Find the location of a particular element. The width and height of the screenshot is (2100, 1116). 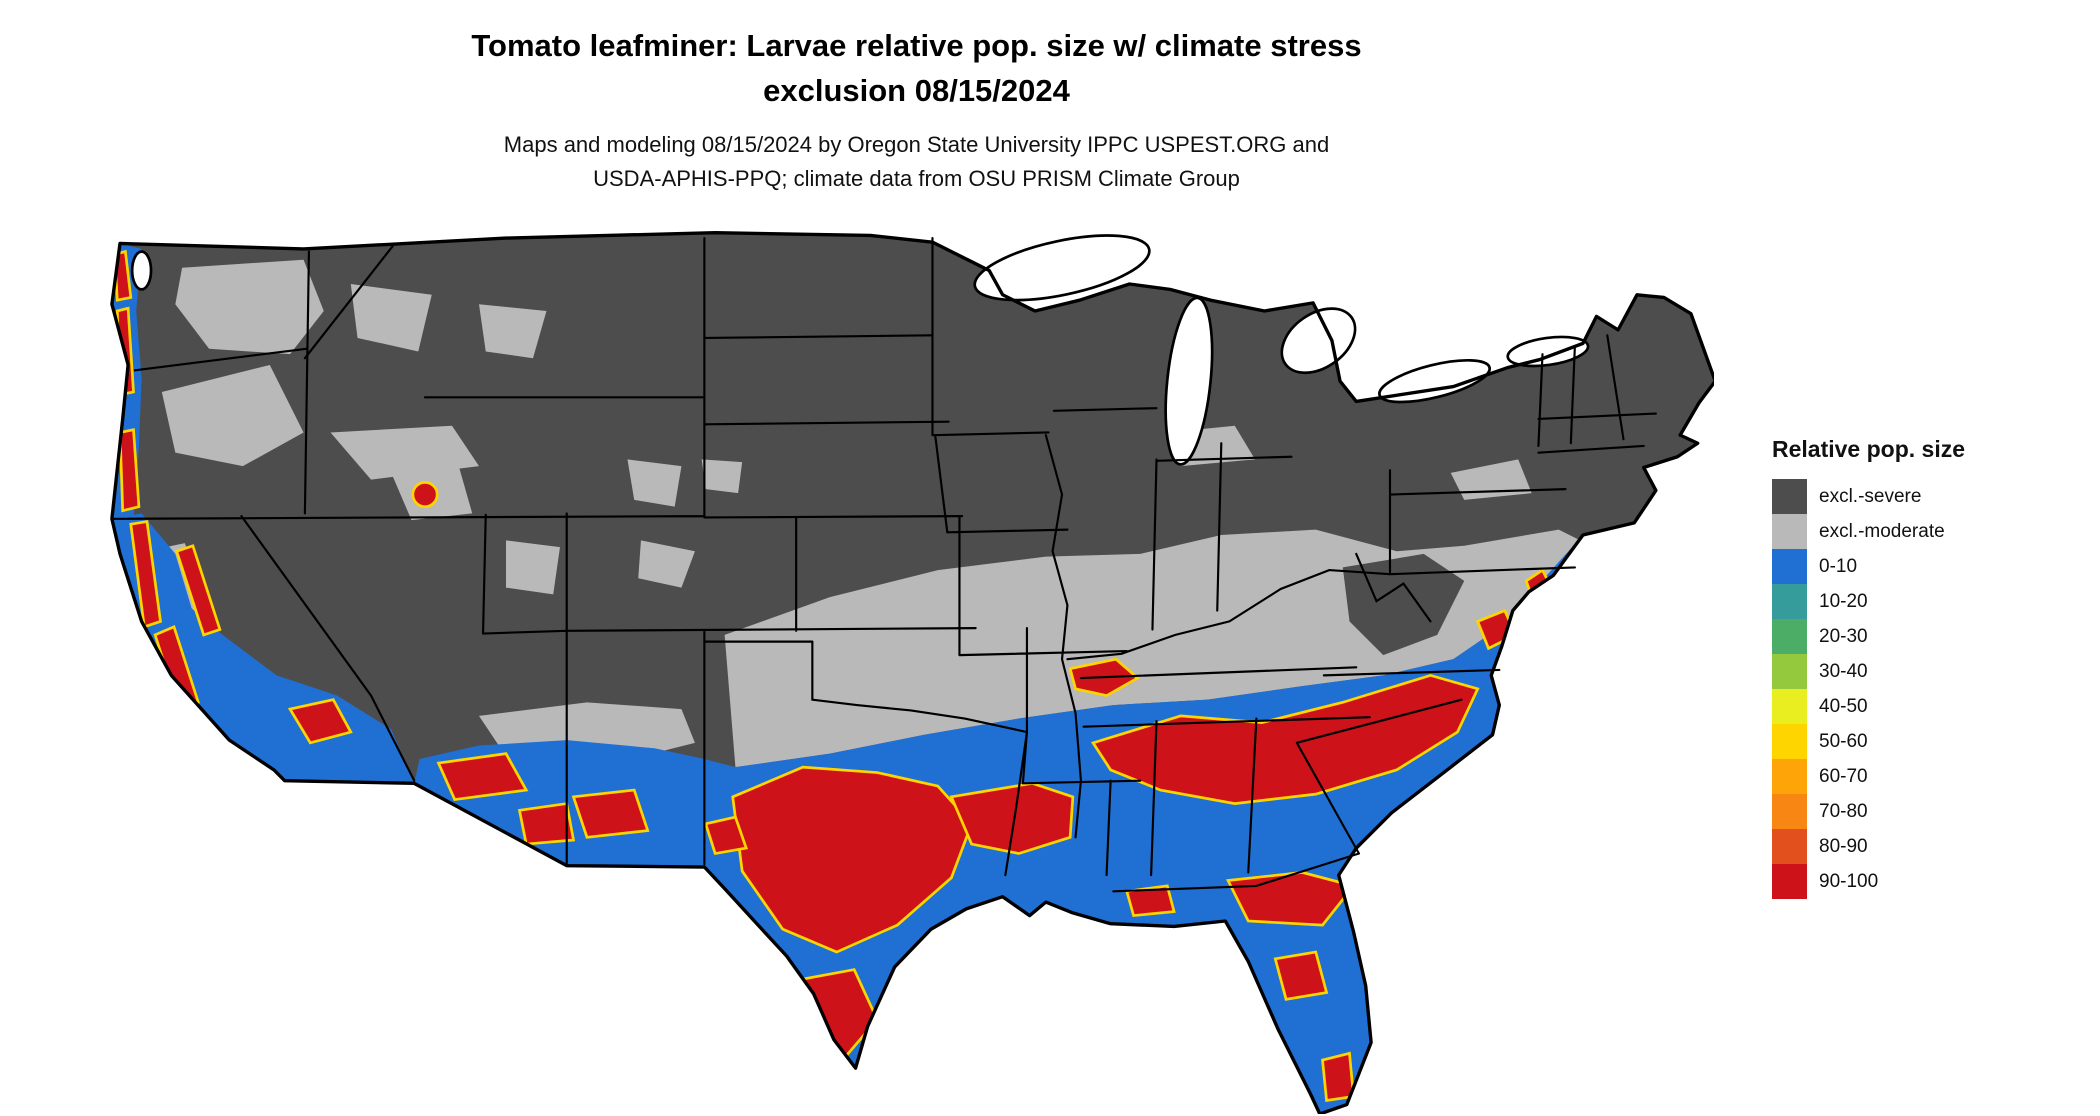

legend-item-30-40: 30-40 is located at coordinates (1932, 671).